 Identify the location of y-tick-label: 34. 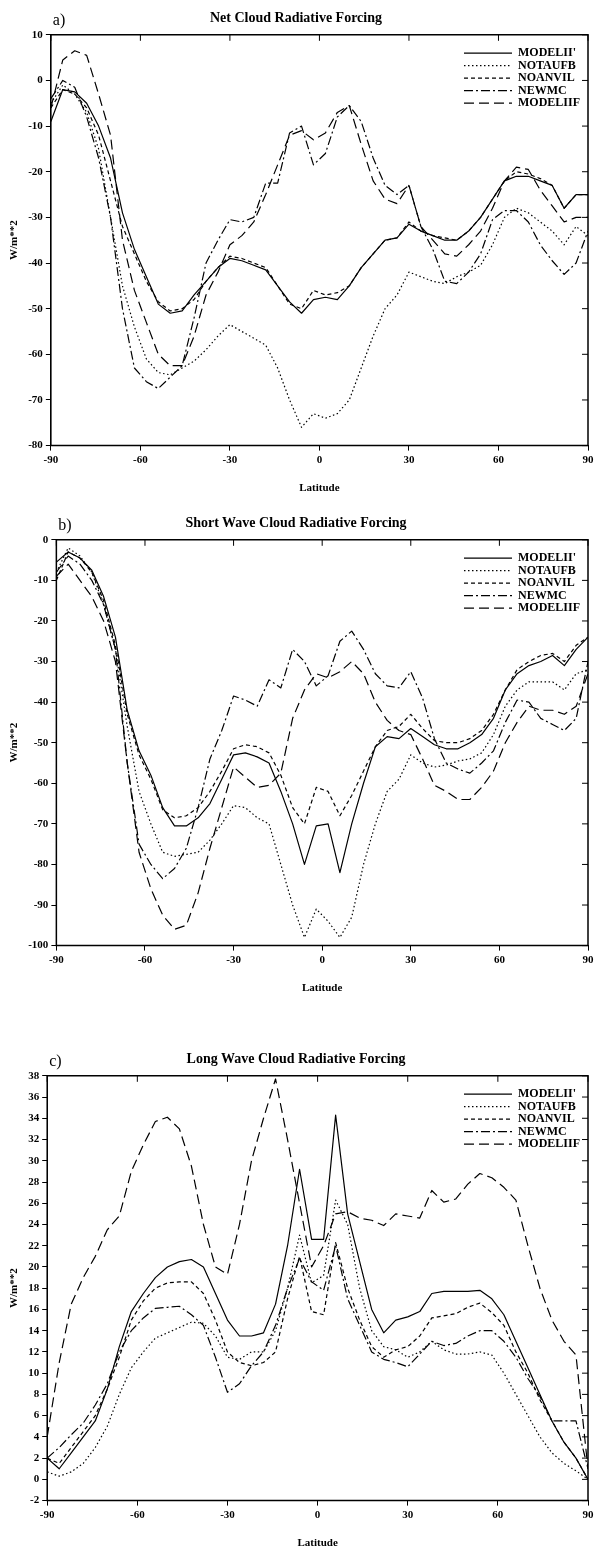
(34, 1117).